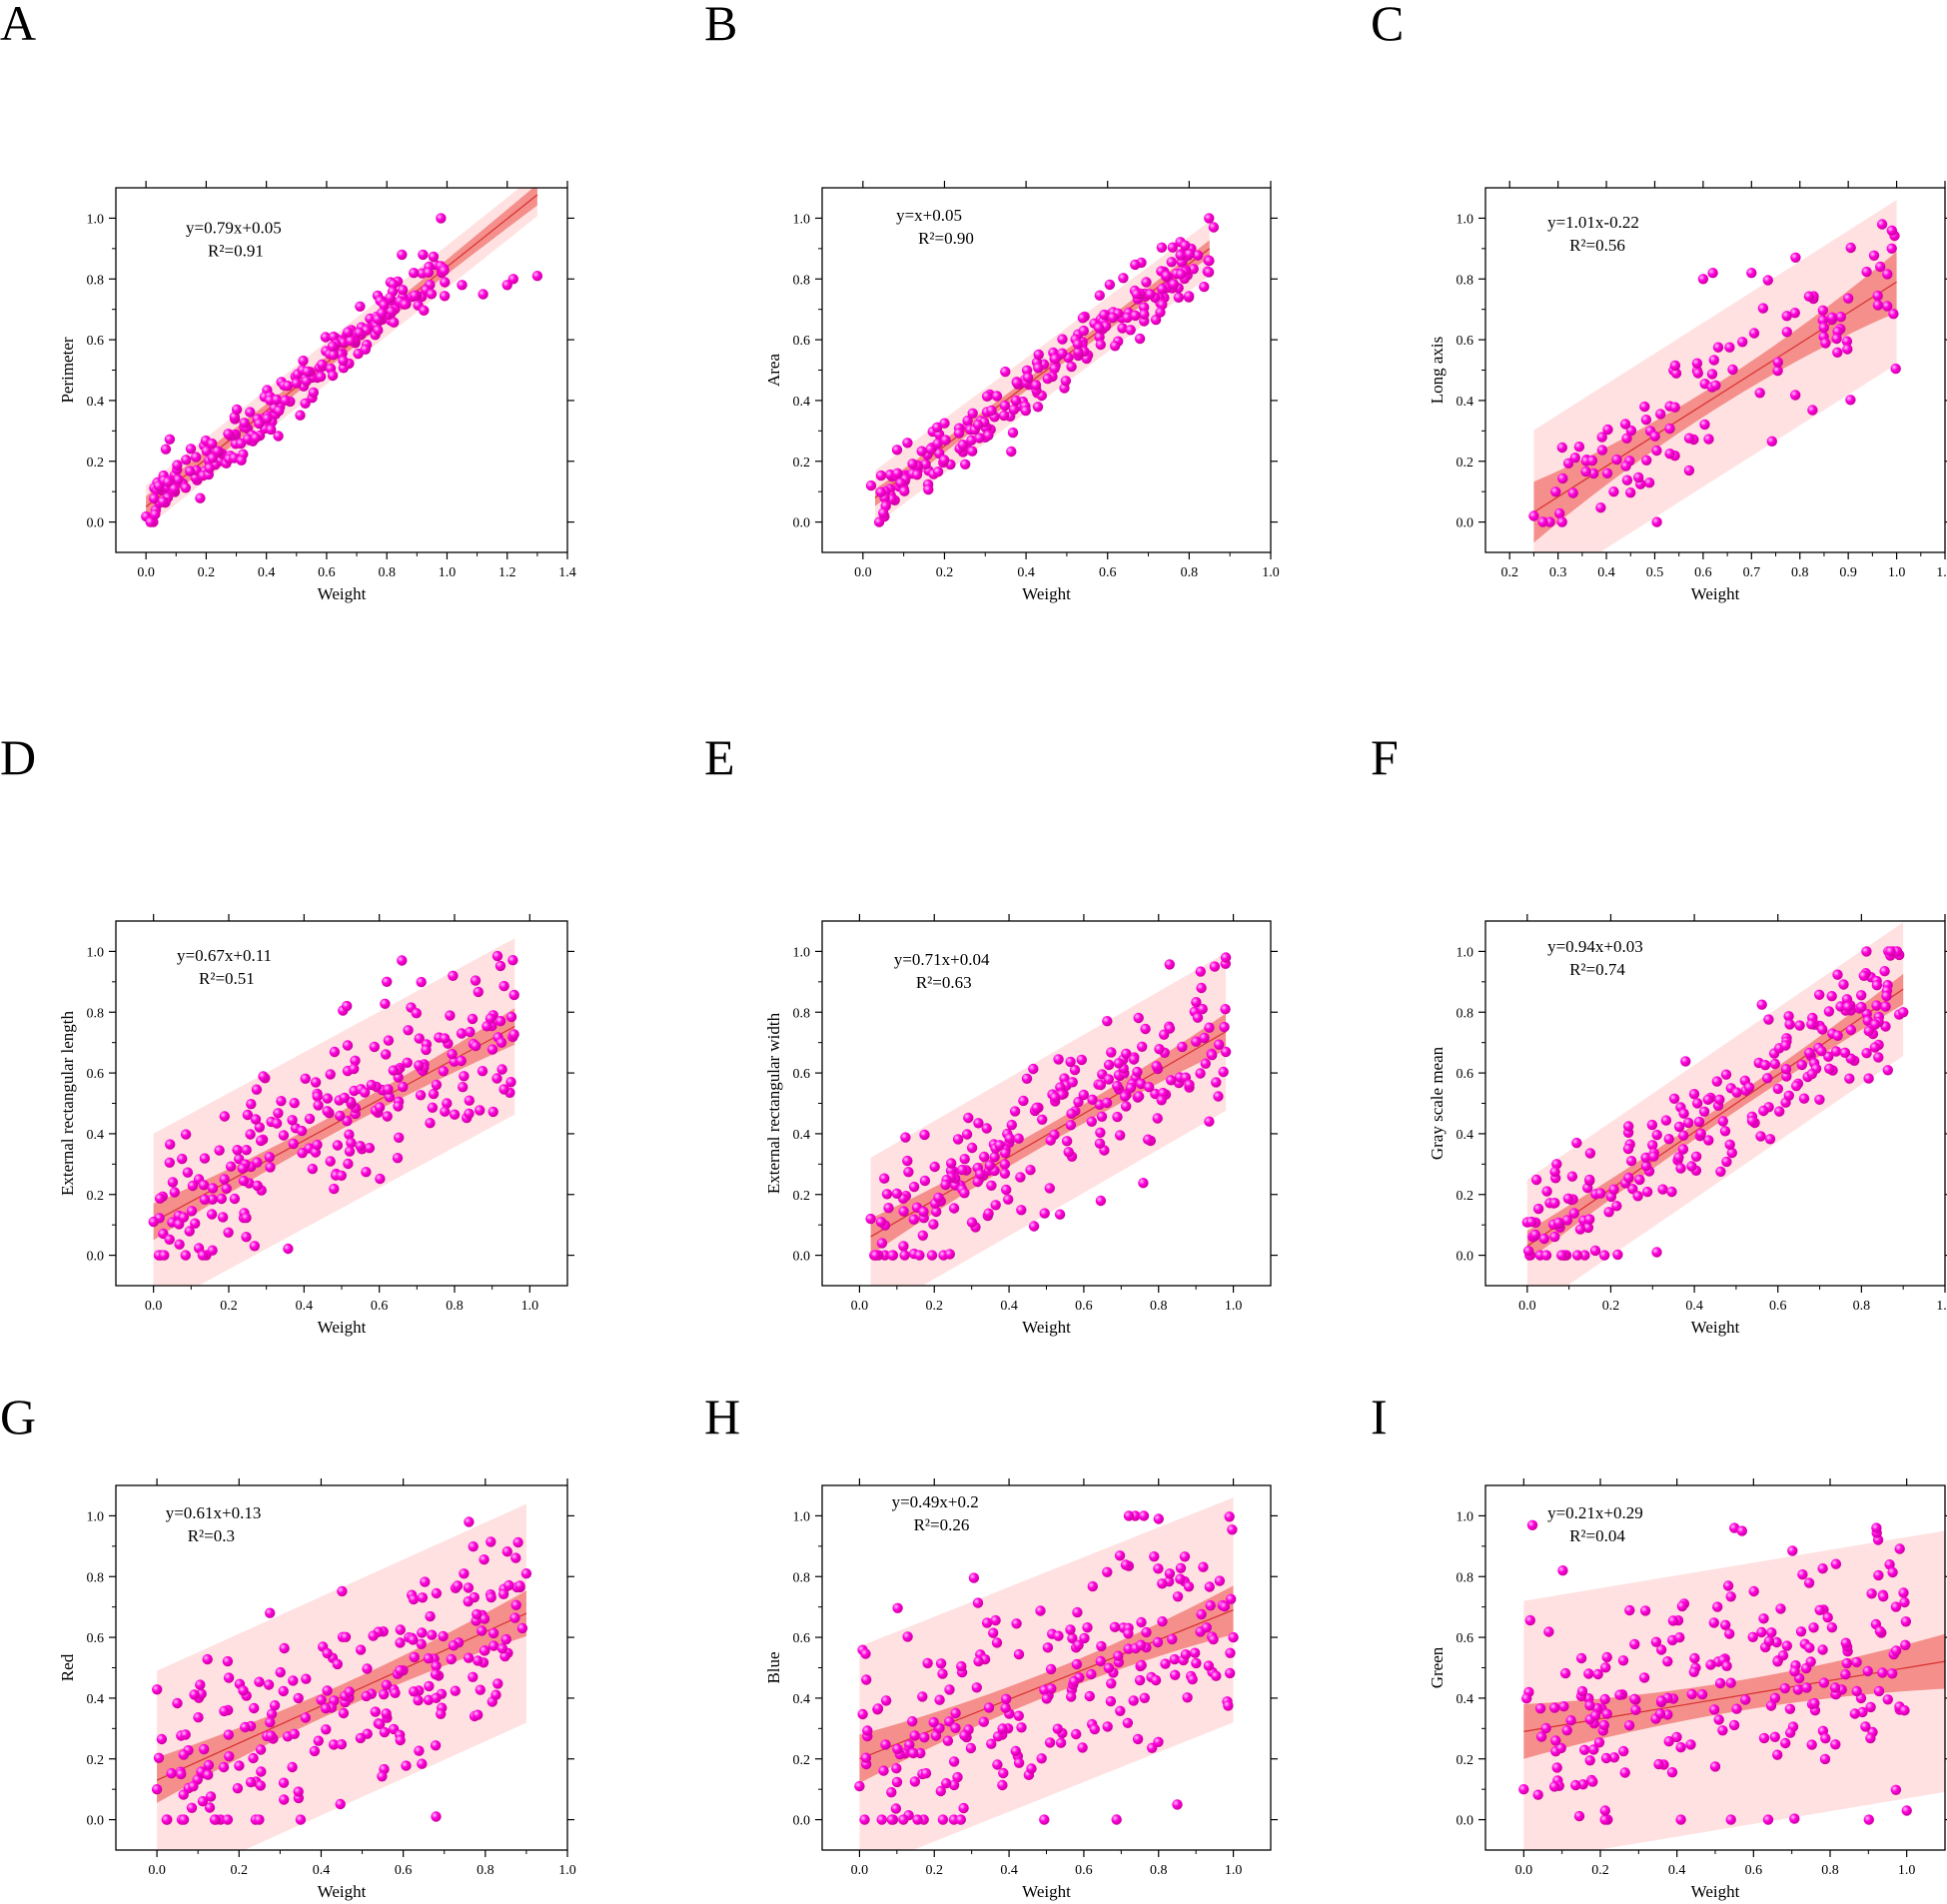  What do you see at coordinates (1714, 376) in the screenshot?
I see `plot-area-C` at bounding box center [1714, 376].